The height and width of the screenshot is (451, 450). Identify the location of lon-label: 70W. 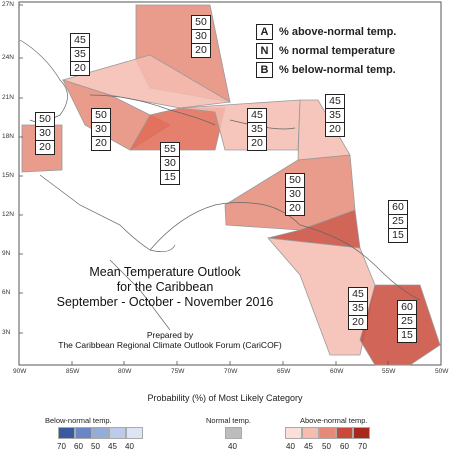
(231, 371).